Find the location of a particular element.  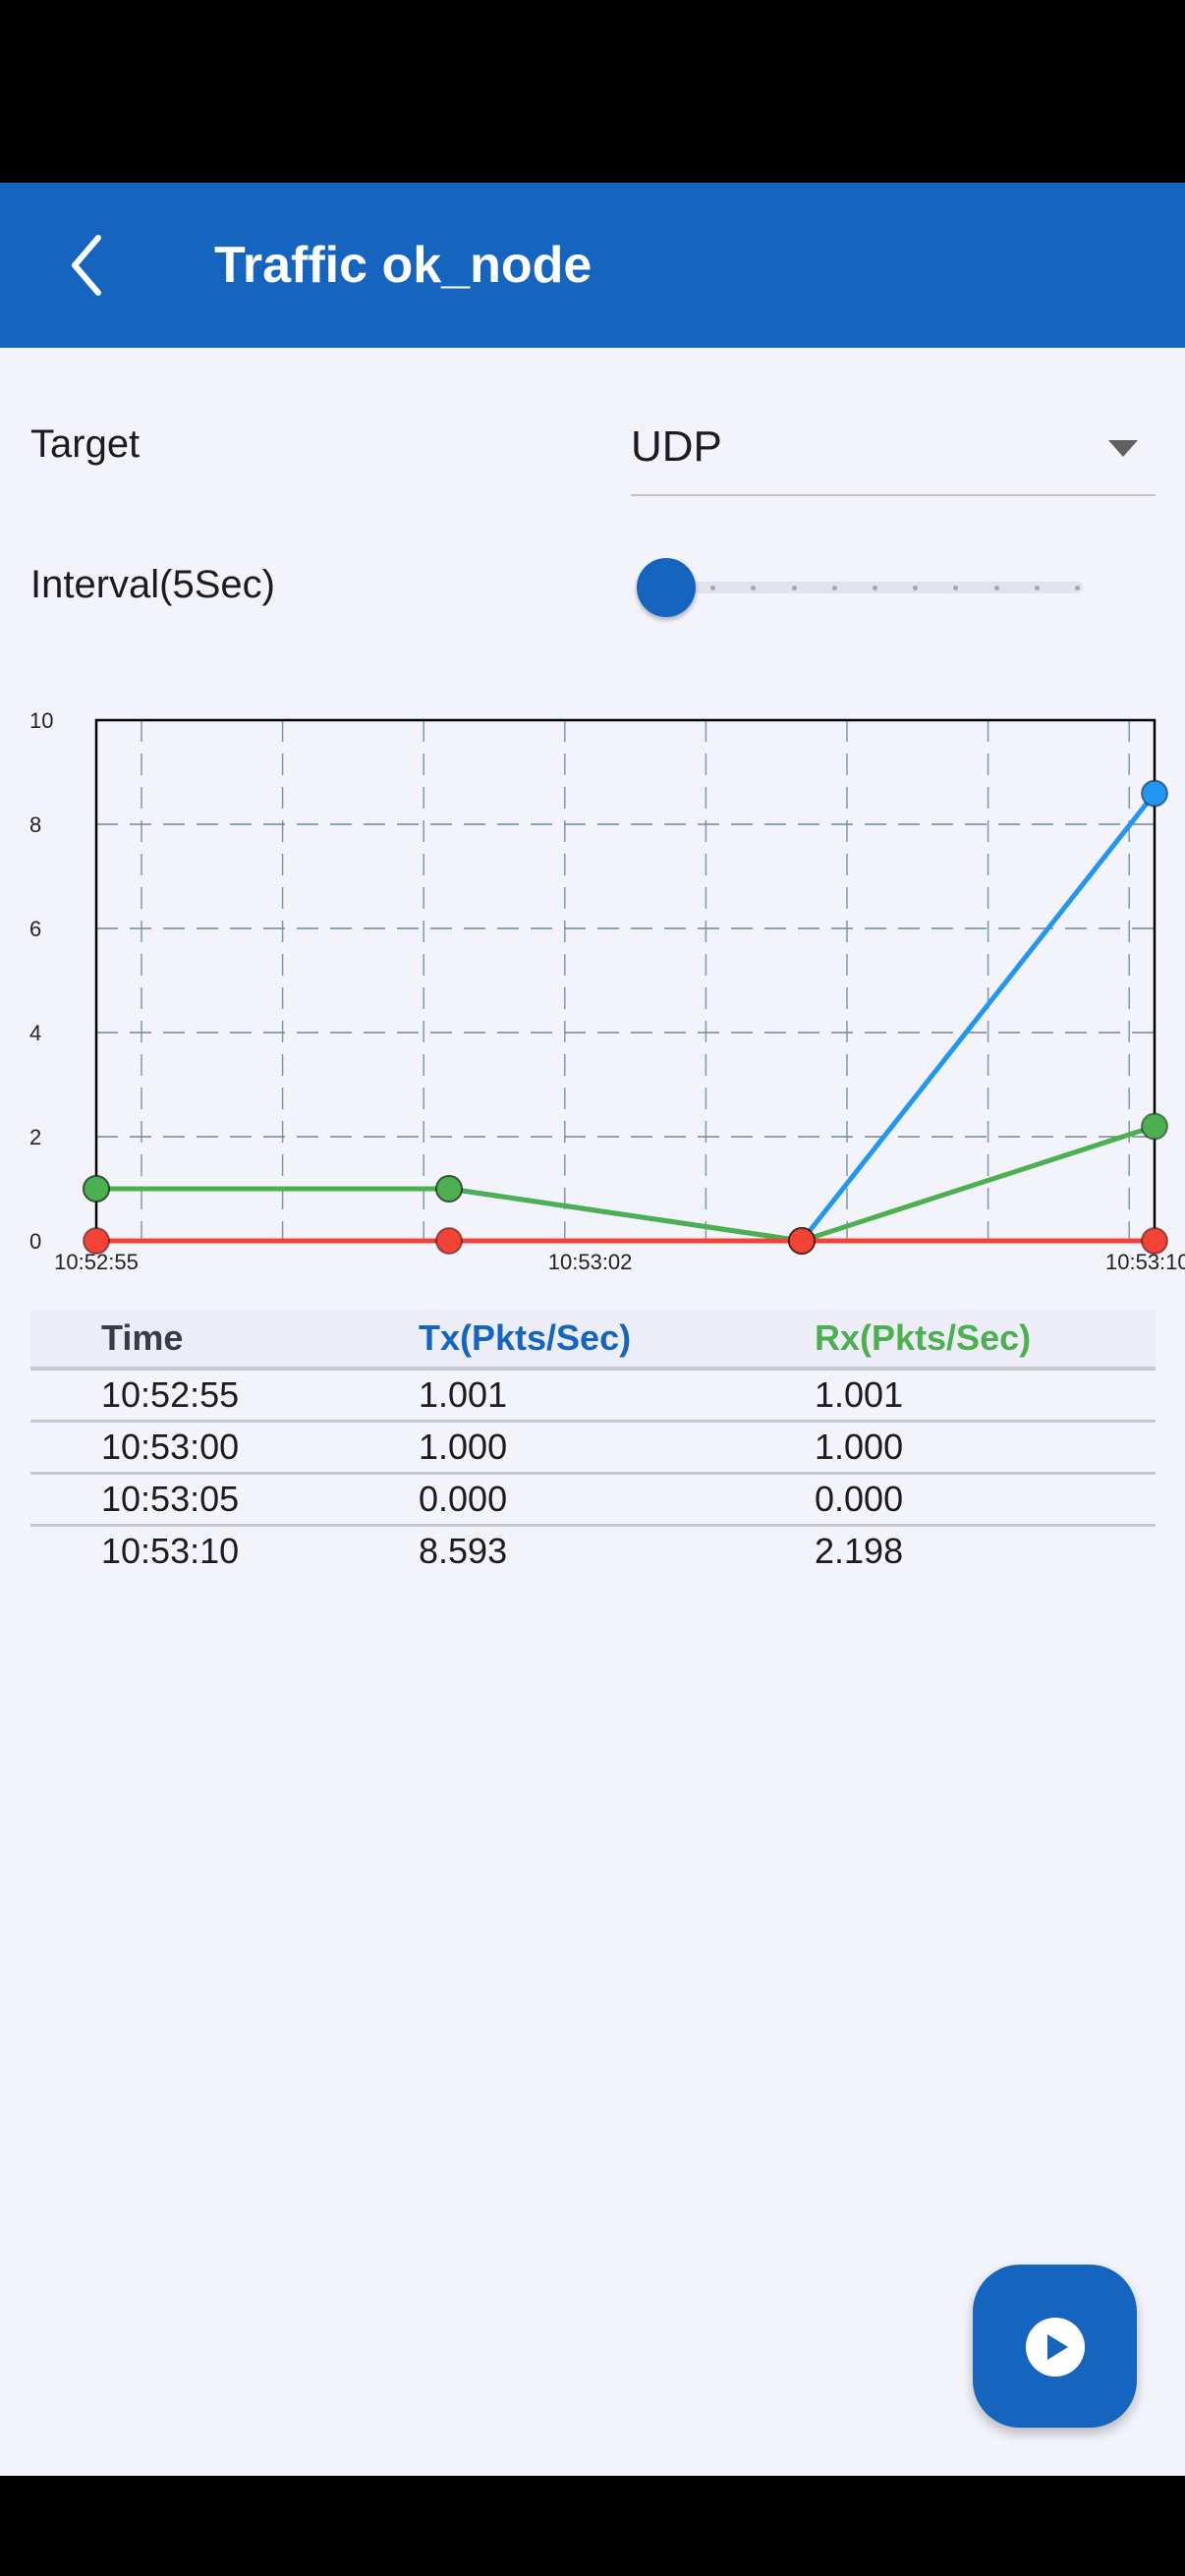

header-time: Time is located at coordinates (142, 1337).